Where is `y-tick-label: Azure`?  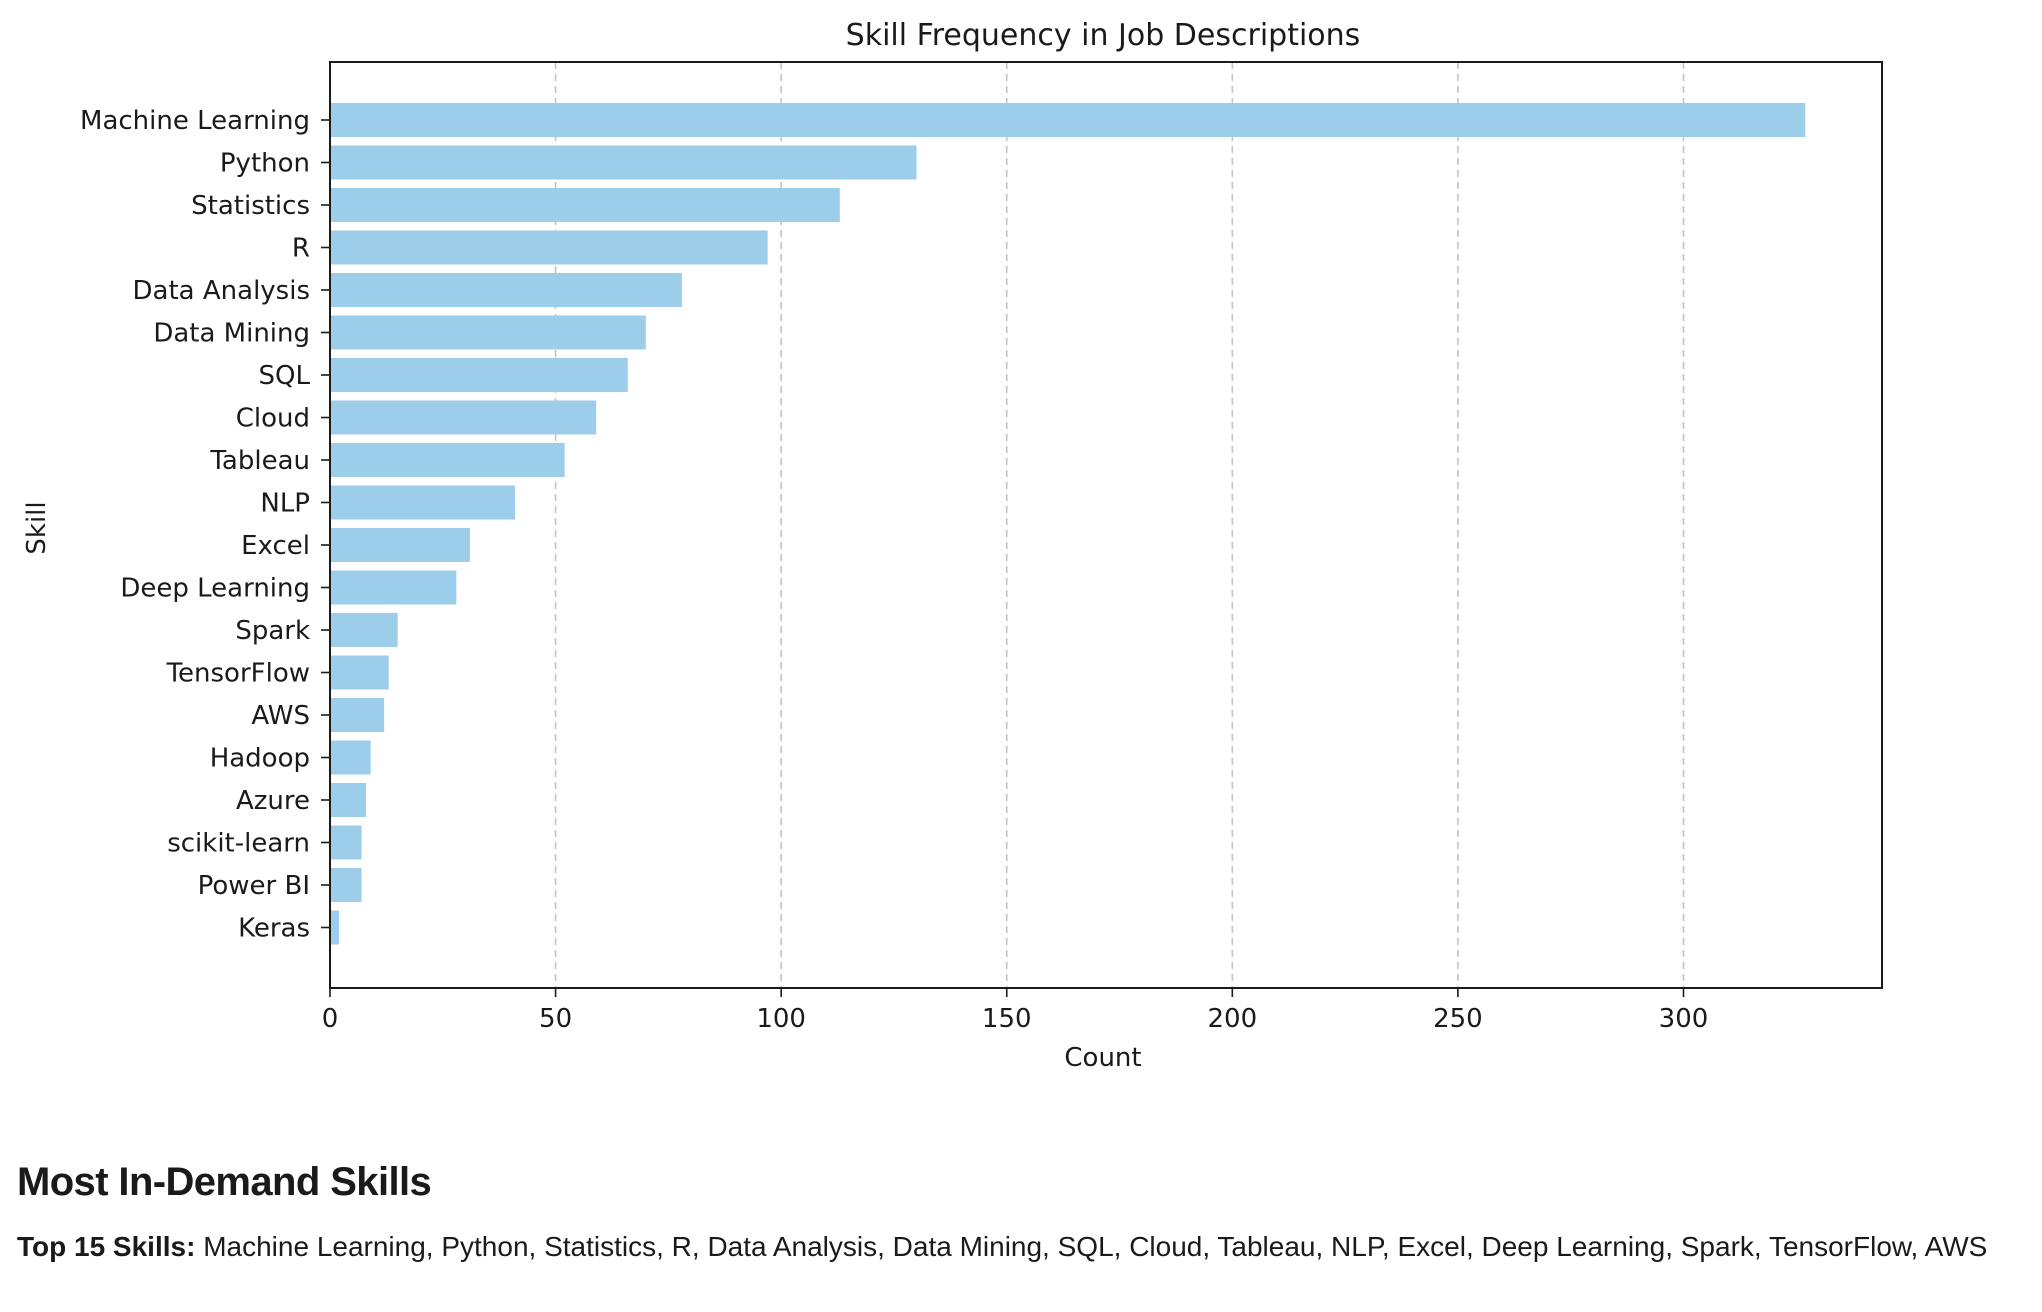
y-tick-label: Azure is located at coordinates (273, 801).